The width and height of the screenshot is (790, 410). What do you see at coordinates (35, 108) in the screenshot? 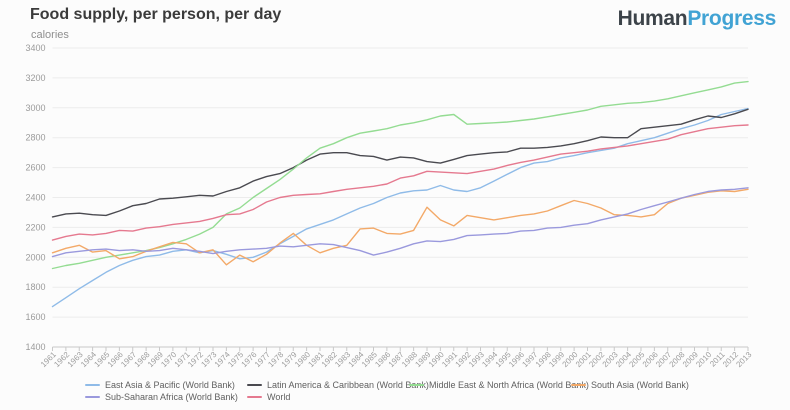
I see `y-tick-label: 3000` at bounding box center [35, 108].